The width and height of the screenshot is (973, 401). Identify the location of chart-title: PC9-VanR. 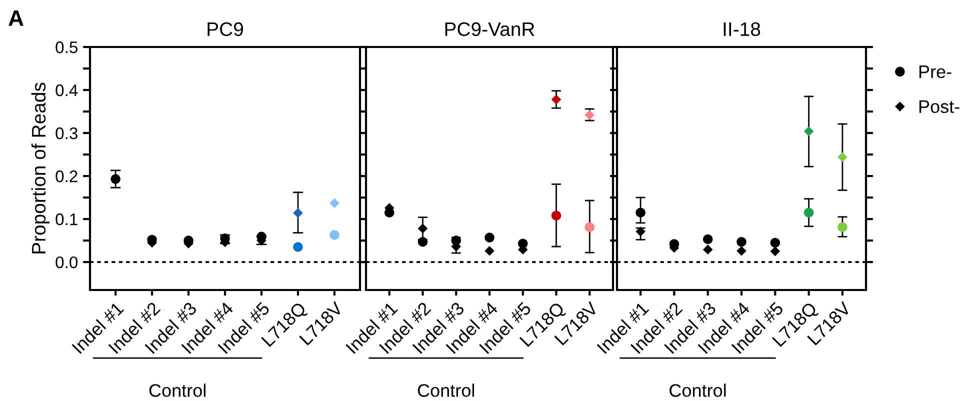
(489, 29).